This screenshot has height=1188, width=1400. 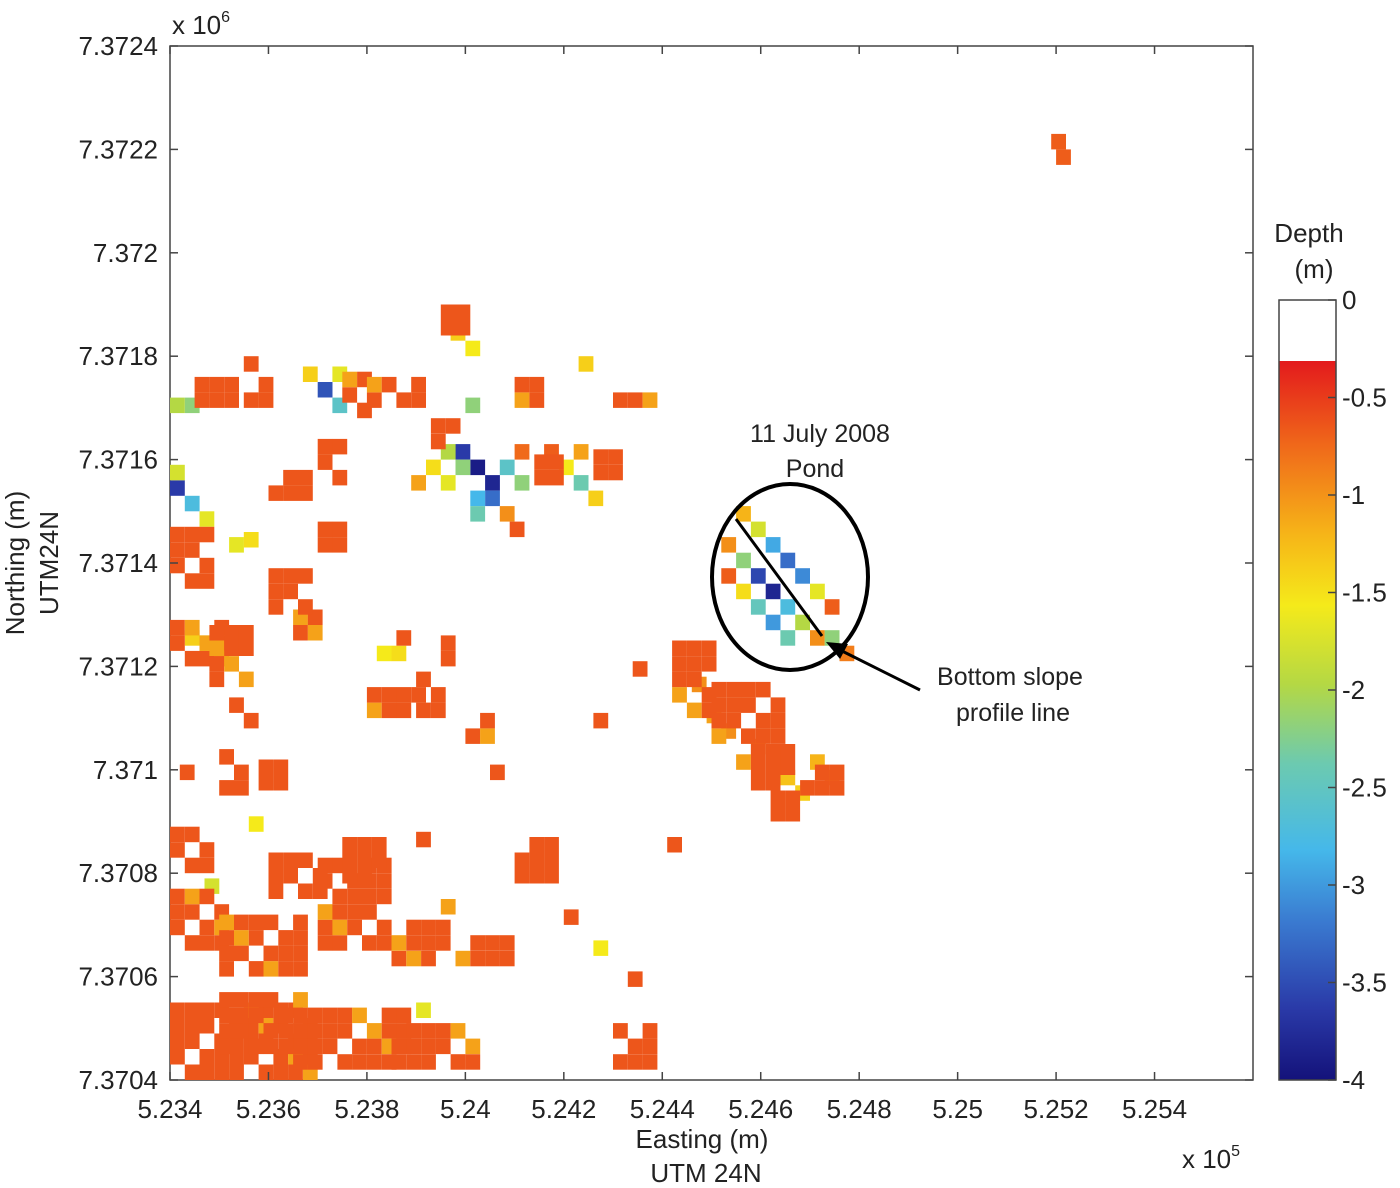 What do you see at coordinates (1211, 1158) in the screenshot?
I see `x-multiplier: x 105` at bounding box center [1211, 1158].